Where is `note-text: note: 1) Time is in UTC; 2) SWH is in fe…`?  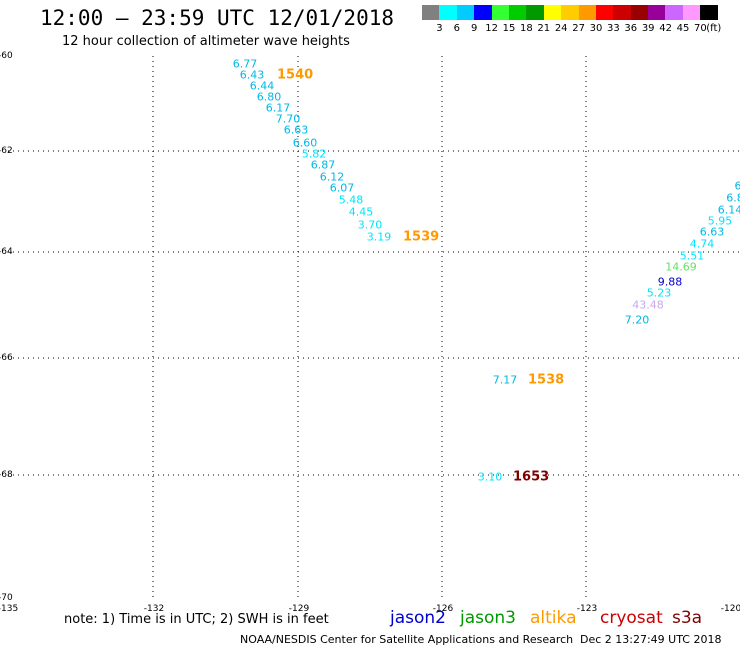 note-text: note: 1) Time is in UTC; 2) SWH is in fe… is located at coordinates (196, 619).